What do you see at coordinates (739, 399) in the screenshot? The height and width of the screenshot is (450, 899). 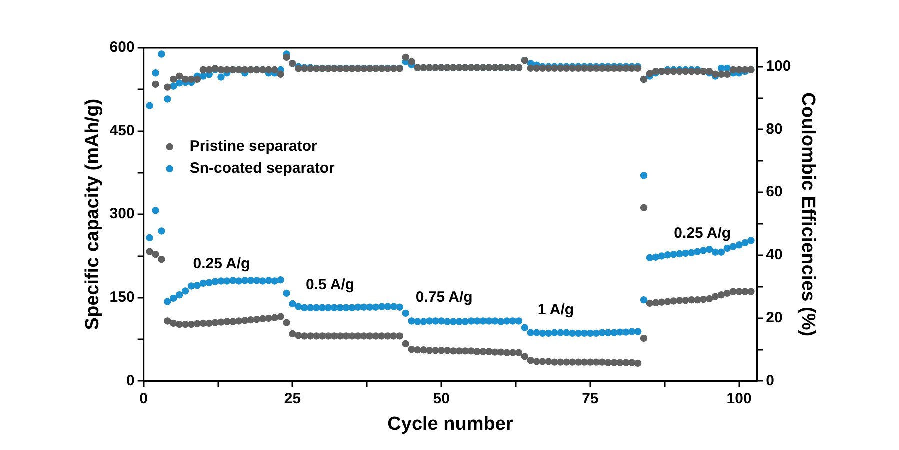 I see `x-tick-label: 100` at bounding box center [739, 399].